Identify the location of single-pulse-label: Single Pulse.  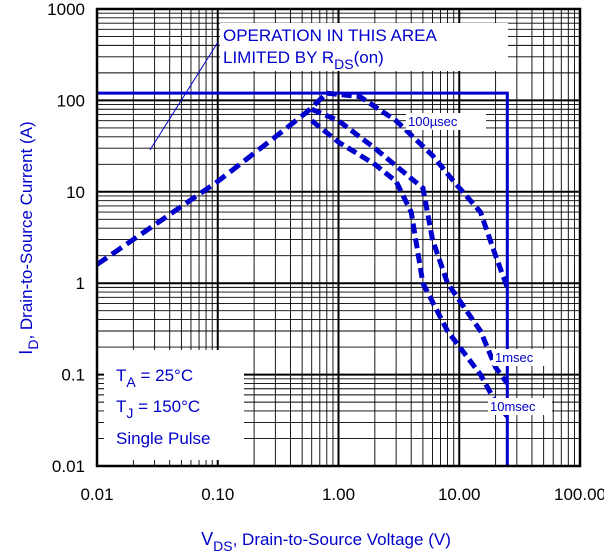
(163, 438).